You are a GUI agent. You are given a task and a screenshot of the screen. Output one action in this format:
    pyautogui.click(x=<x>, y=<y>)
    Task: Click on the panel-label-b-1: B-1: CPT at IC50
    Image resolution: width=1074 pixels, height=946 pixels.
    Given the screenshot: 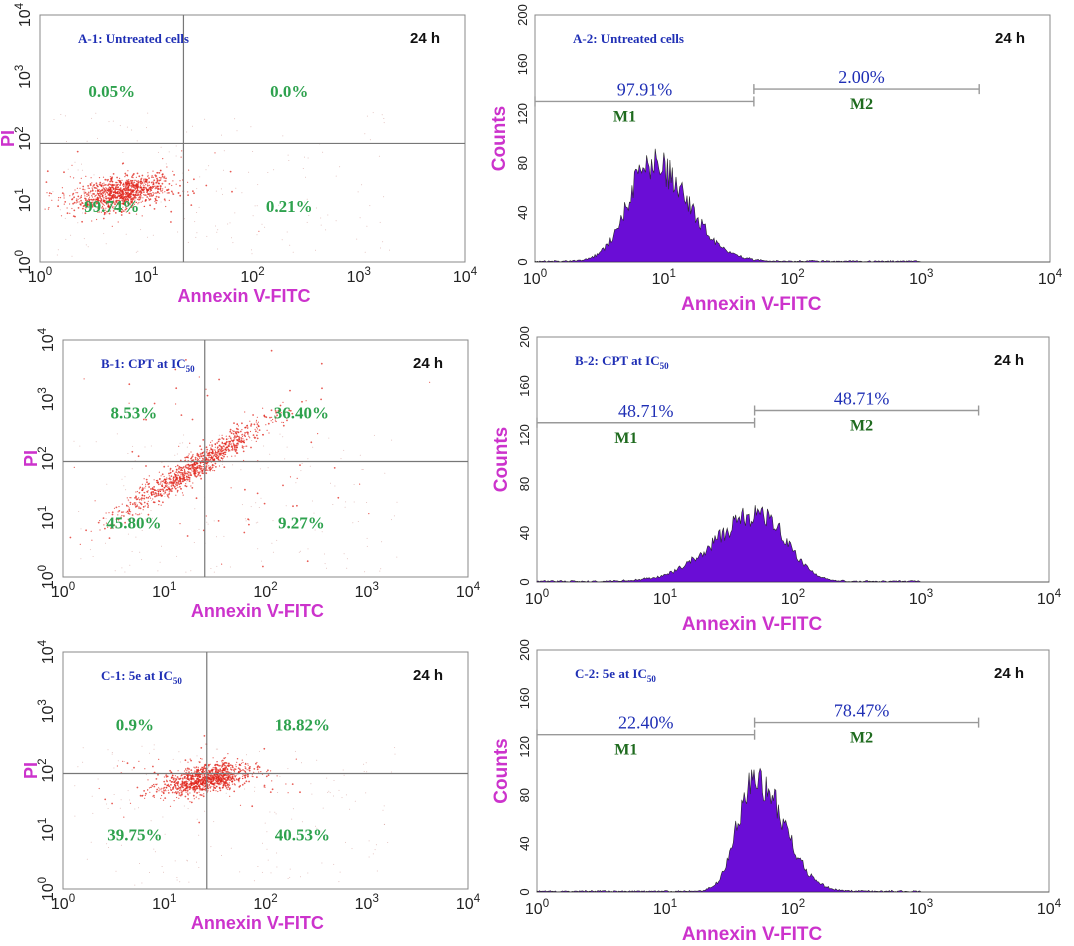 What is the action you would take?
    pyautogui.click(x=148, y=365)
    